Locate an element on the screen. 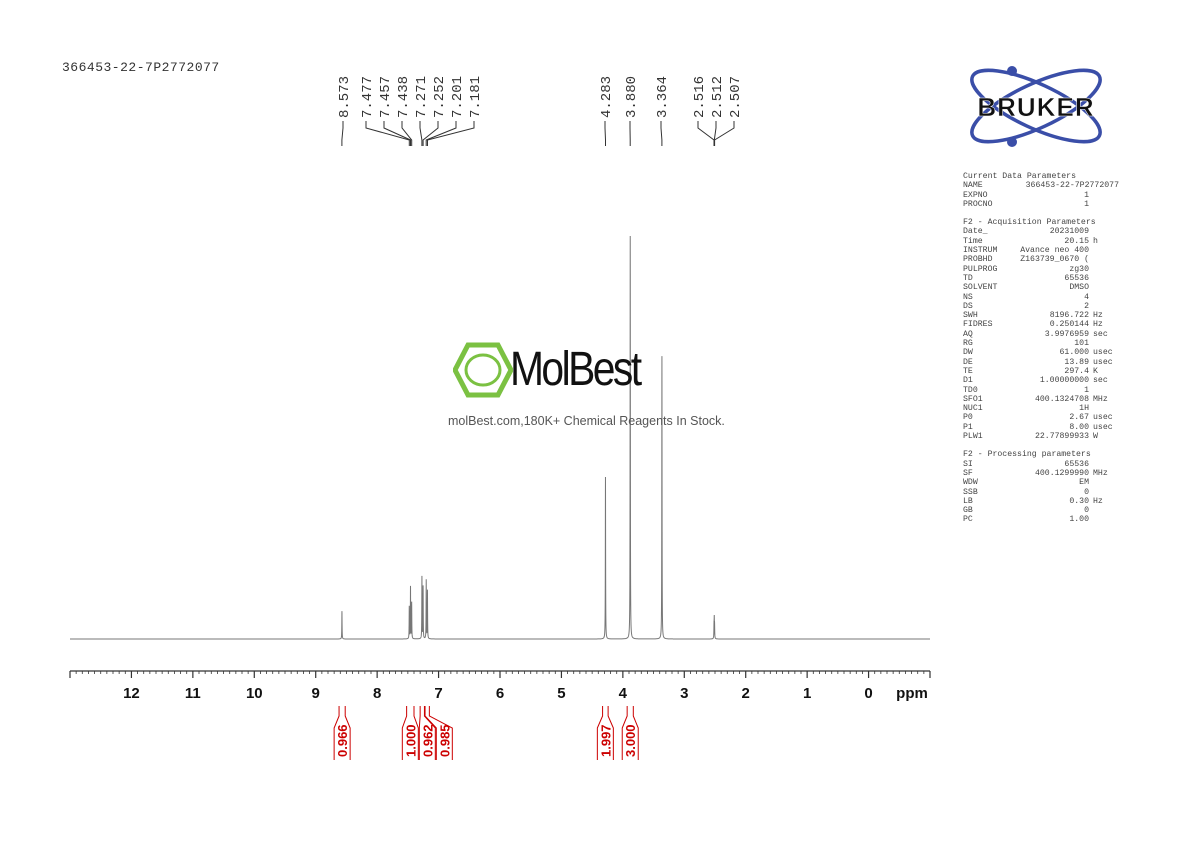 This screenshot has height=842, width=1190. parameter-row: TD0 1 is located at coordinates (1043, 390).